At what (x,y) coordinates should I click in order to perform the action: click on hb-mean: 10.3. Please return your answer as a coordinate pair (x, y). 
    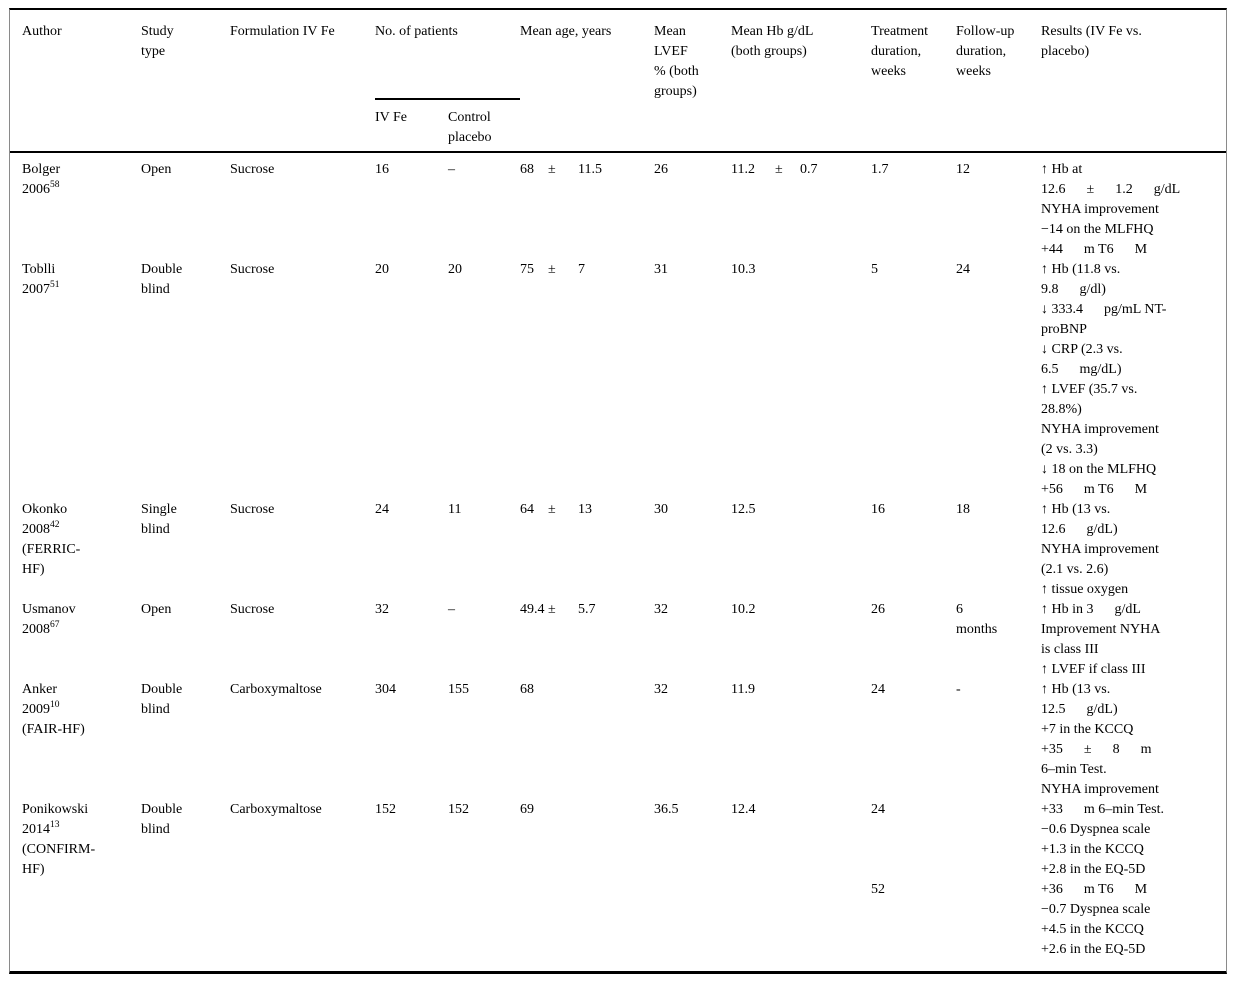
    Looking at the image, I should click on (743, 269).